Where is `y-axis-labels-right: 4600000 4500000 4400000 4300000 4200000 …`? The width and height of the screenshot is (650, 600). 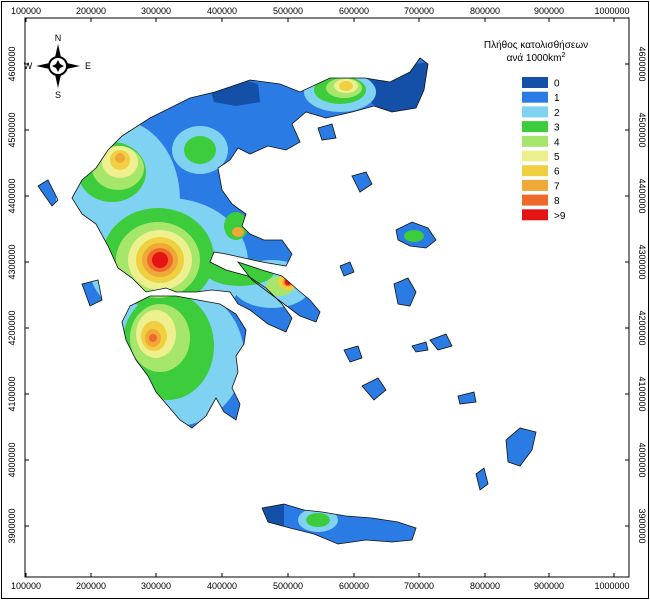
y-axis-labels-right: 4600000 4500000 4400000 4300000 4200000 … is located at coordinates (642, 294).